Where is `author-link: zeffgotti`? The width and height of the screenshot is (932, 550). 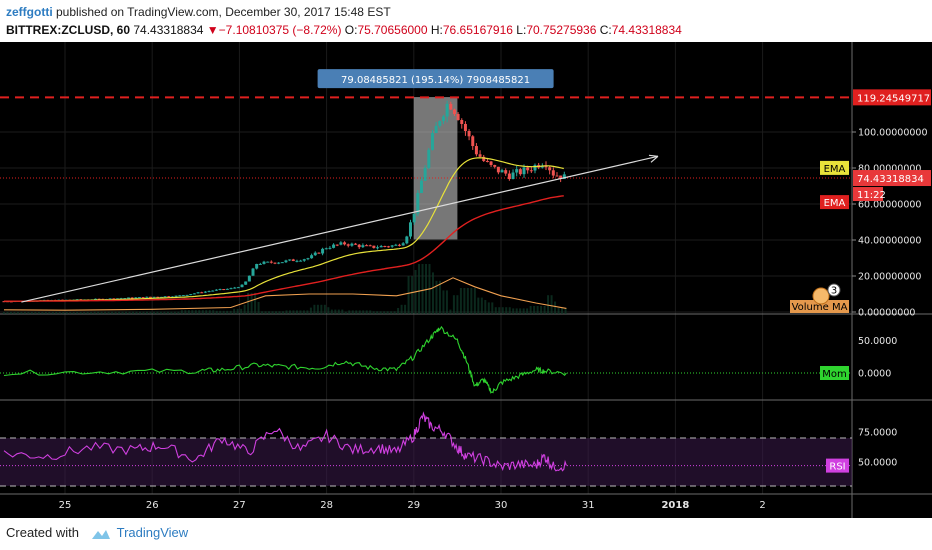 author-link: zeffgotti is located at coordinates (29, 12).